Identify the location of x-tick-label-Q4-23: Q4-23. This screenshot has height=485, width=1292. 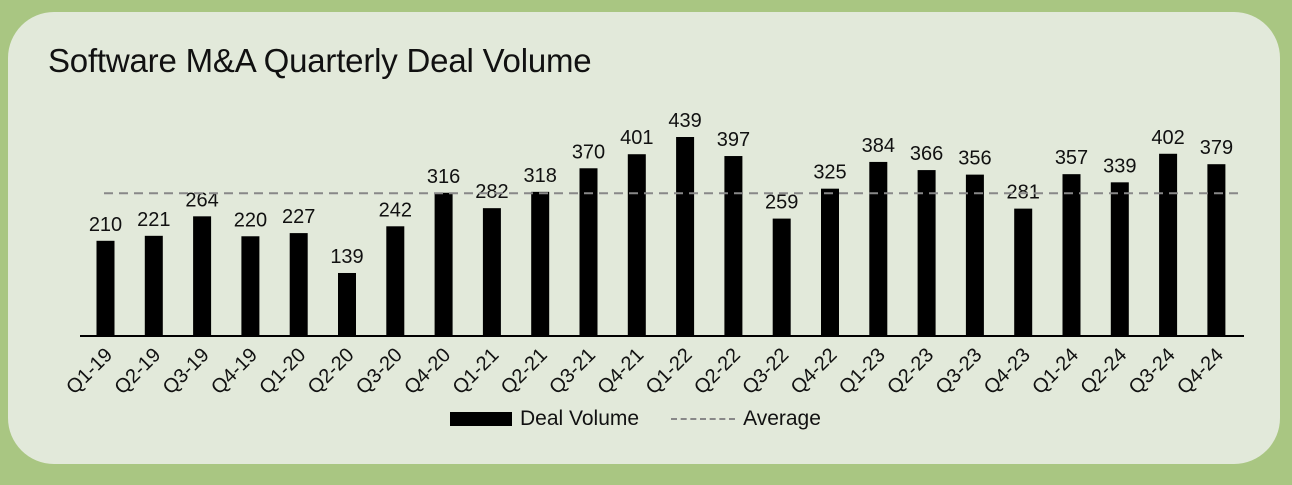
(1007, 371).